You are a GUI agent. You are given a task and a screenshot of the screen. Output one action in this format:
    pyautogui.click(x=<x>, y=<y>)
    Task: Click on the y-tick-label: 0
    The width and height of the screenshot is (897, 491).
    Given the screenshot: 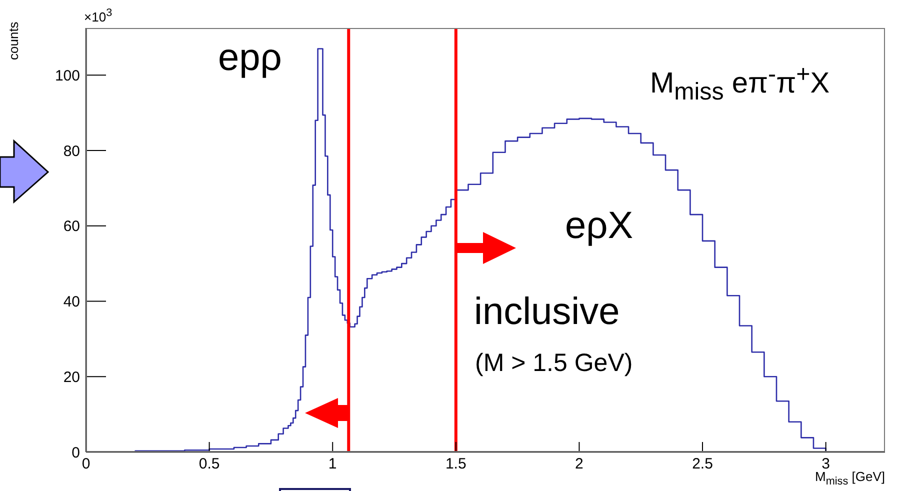 What is the action you would take?
    pyautogui.click(x=76, y=453)
    